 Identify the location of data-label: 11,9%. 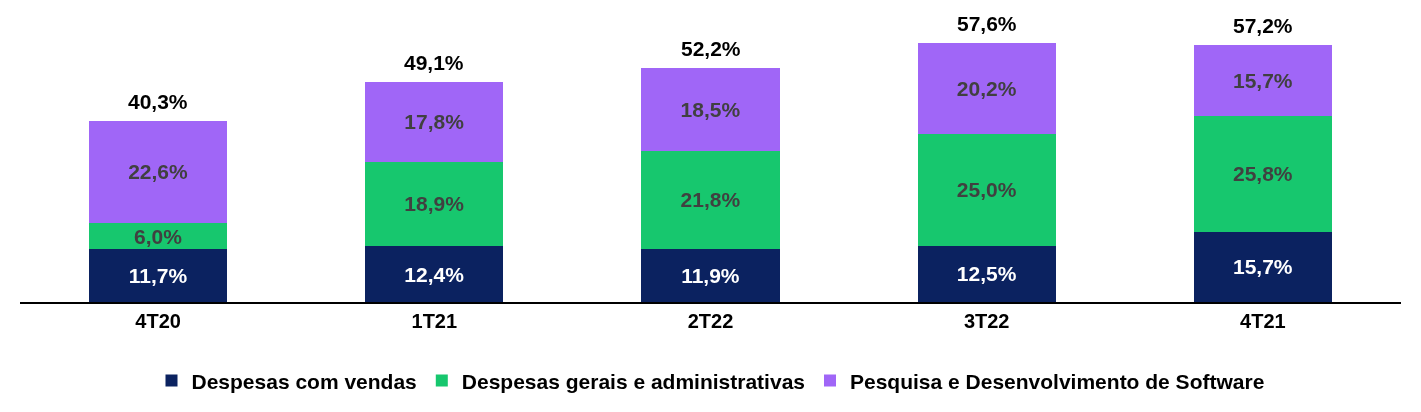
(710, 275).